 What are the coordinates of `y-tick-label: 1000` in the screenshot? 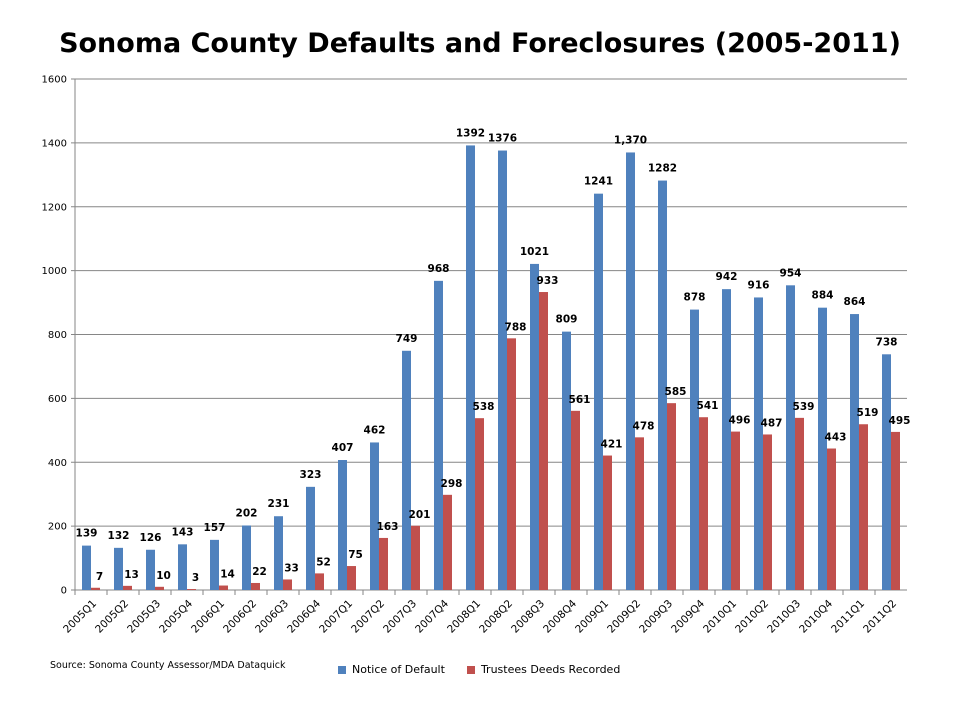 It's located at (54, 271).